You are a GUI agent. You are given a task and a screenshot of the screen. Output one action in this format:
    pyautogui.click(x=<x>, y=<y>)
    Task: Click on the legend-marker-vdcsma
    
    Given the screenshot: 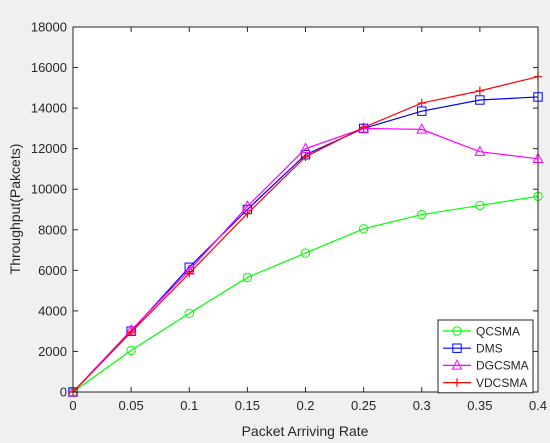 What is the action you would take?
    pyautogui.click(x=457, y=382)
    